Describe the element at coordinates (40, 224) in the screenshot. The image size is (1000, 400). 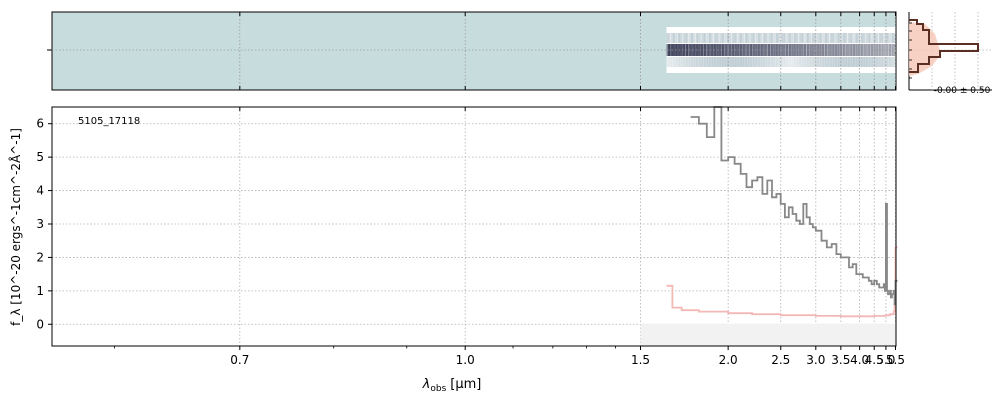
I see `y-tick-label: 3` at that location.